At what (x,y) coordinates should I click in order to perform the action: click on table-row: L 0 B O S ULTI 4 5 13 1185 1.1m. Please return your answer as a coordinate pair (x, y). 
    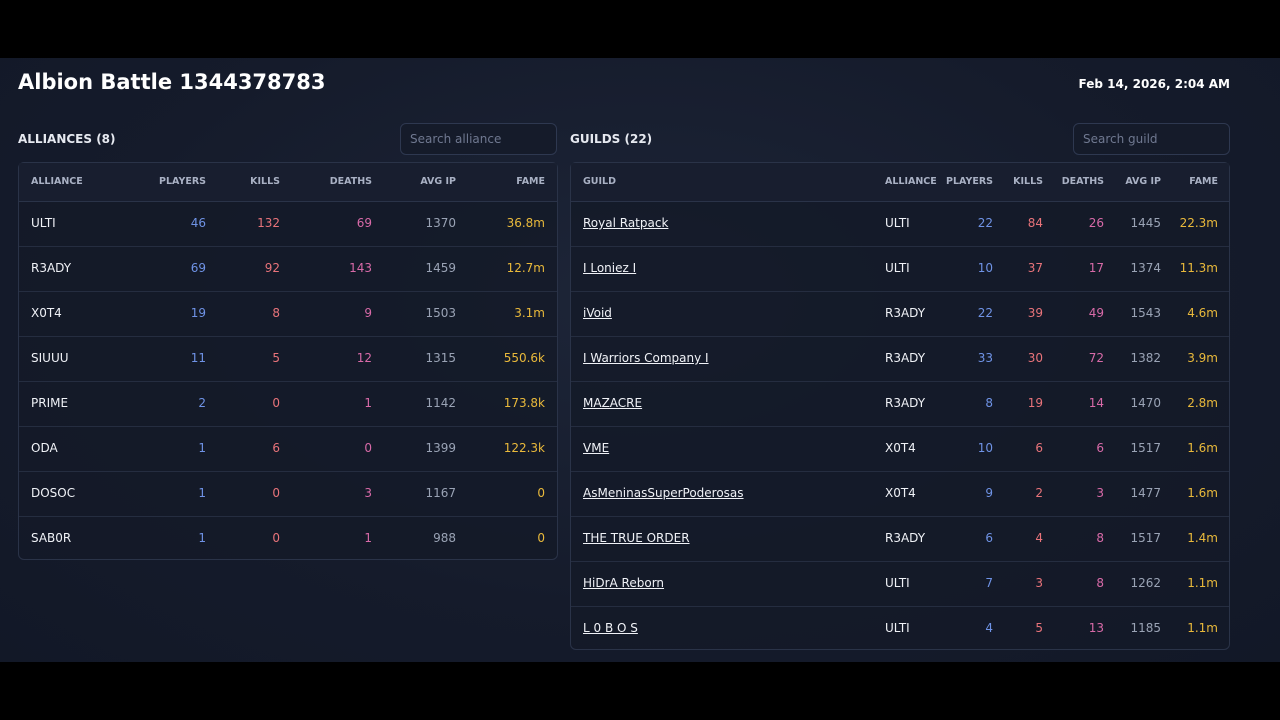
    Looking at the image, I should click on (900, 628).